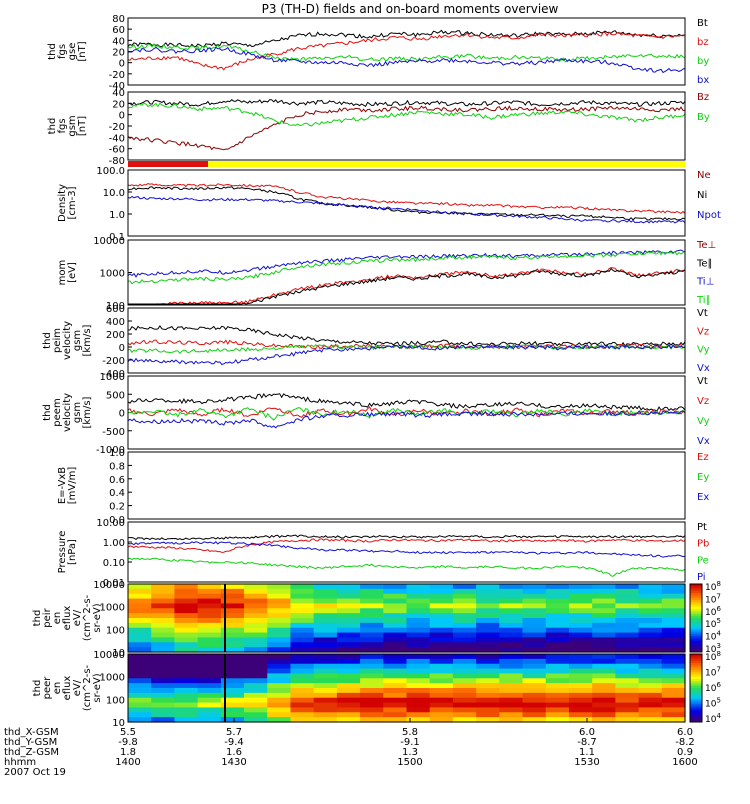 The height and width of the screenshot is (804, 750). I want to click on x-row-value: -9.8, so click(128, 742).